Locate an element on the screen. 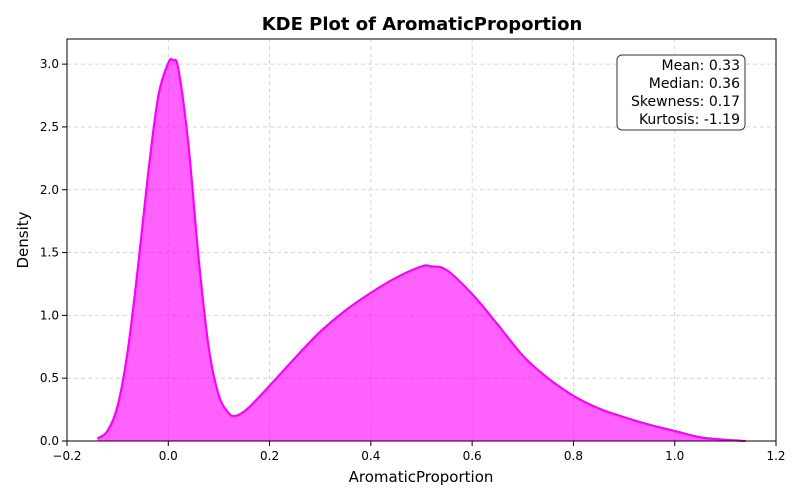  x-axis-label: AromaticProportion is located at coordinates (421, 477).